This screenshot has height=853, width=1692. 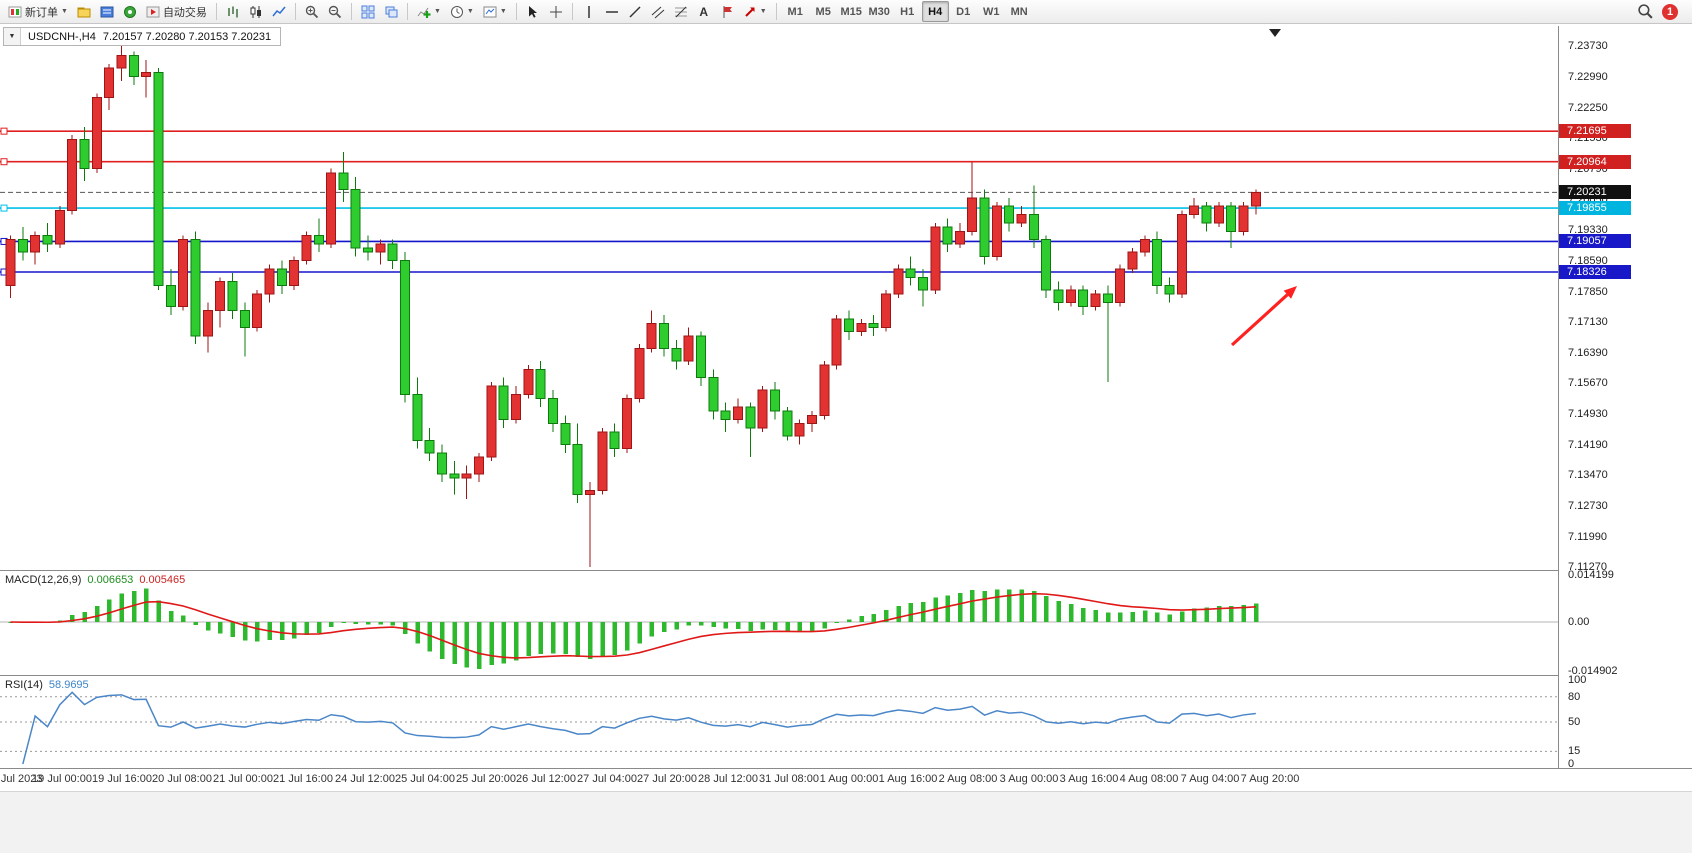 What do you see at coordinates (130, 11) in the screenshot?
I see `navigator-button` at bounding box center [130, 11].